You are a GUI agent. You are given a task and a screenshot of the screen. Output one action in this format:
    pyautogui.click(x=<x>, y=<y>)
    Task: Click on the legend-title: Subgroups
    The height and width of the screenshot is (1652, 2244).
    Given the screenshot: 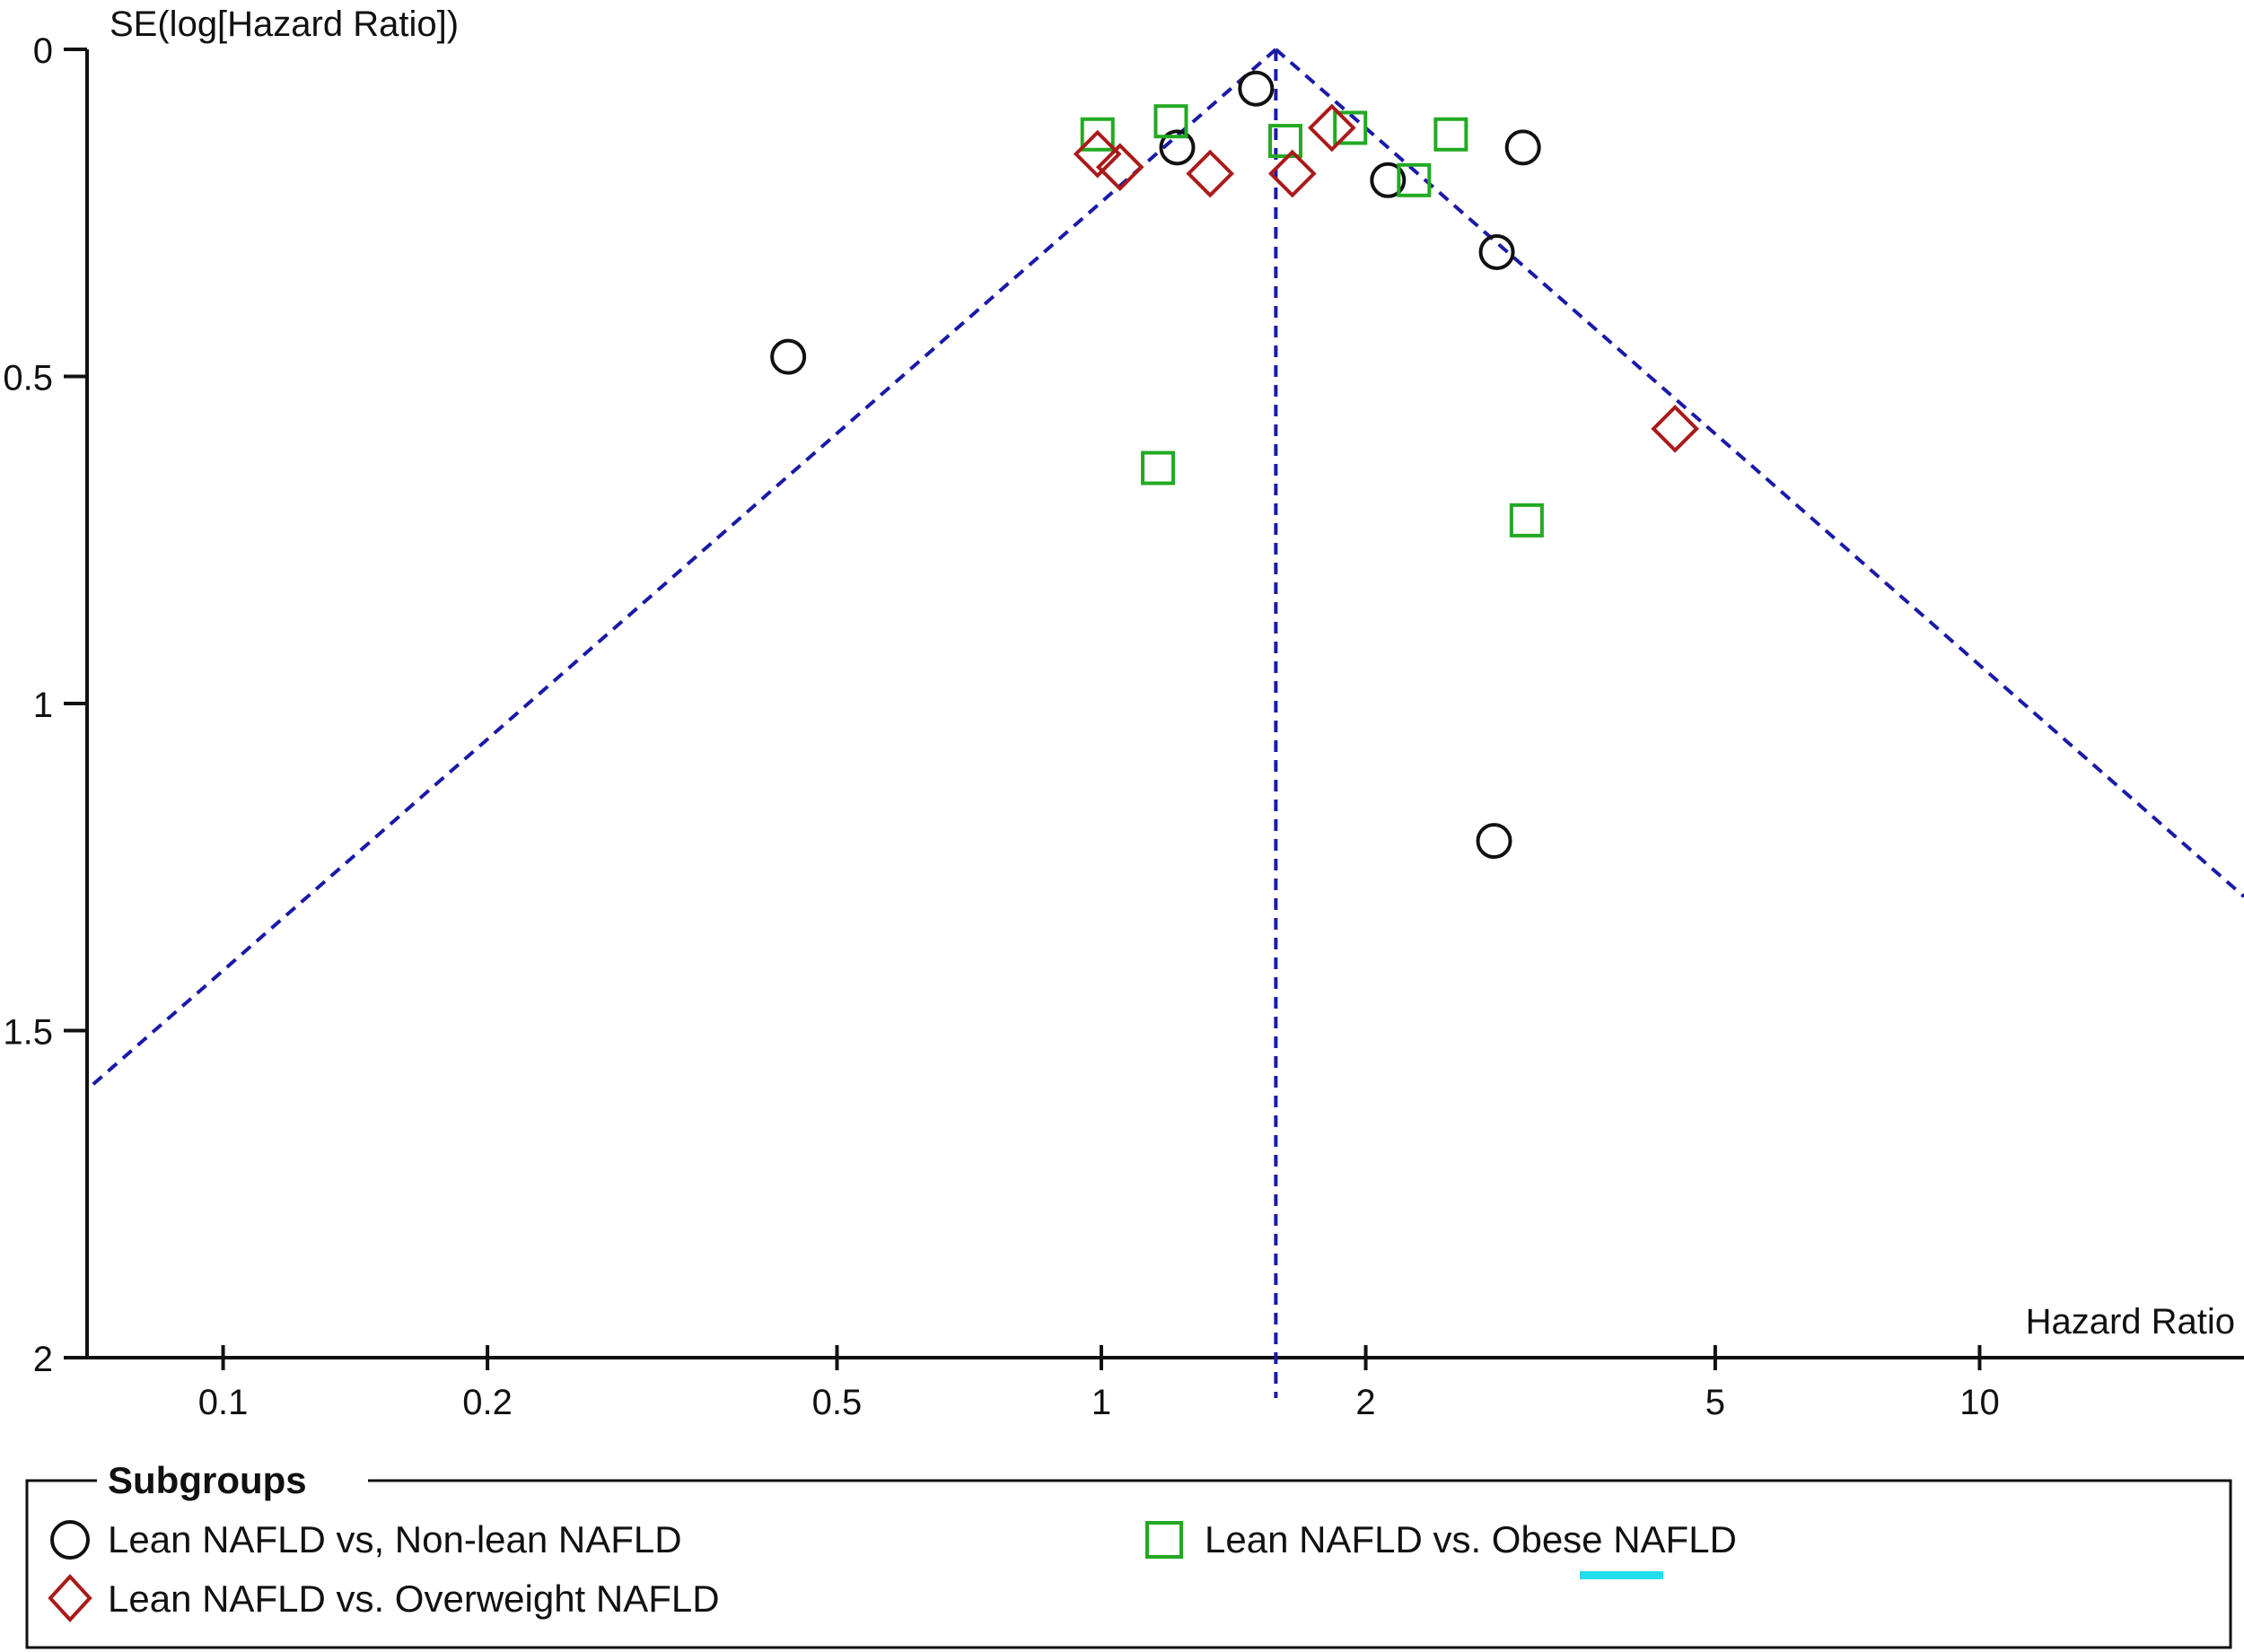 What is the action you would take?
    pyautogui.click(x=207, y=1480)
    